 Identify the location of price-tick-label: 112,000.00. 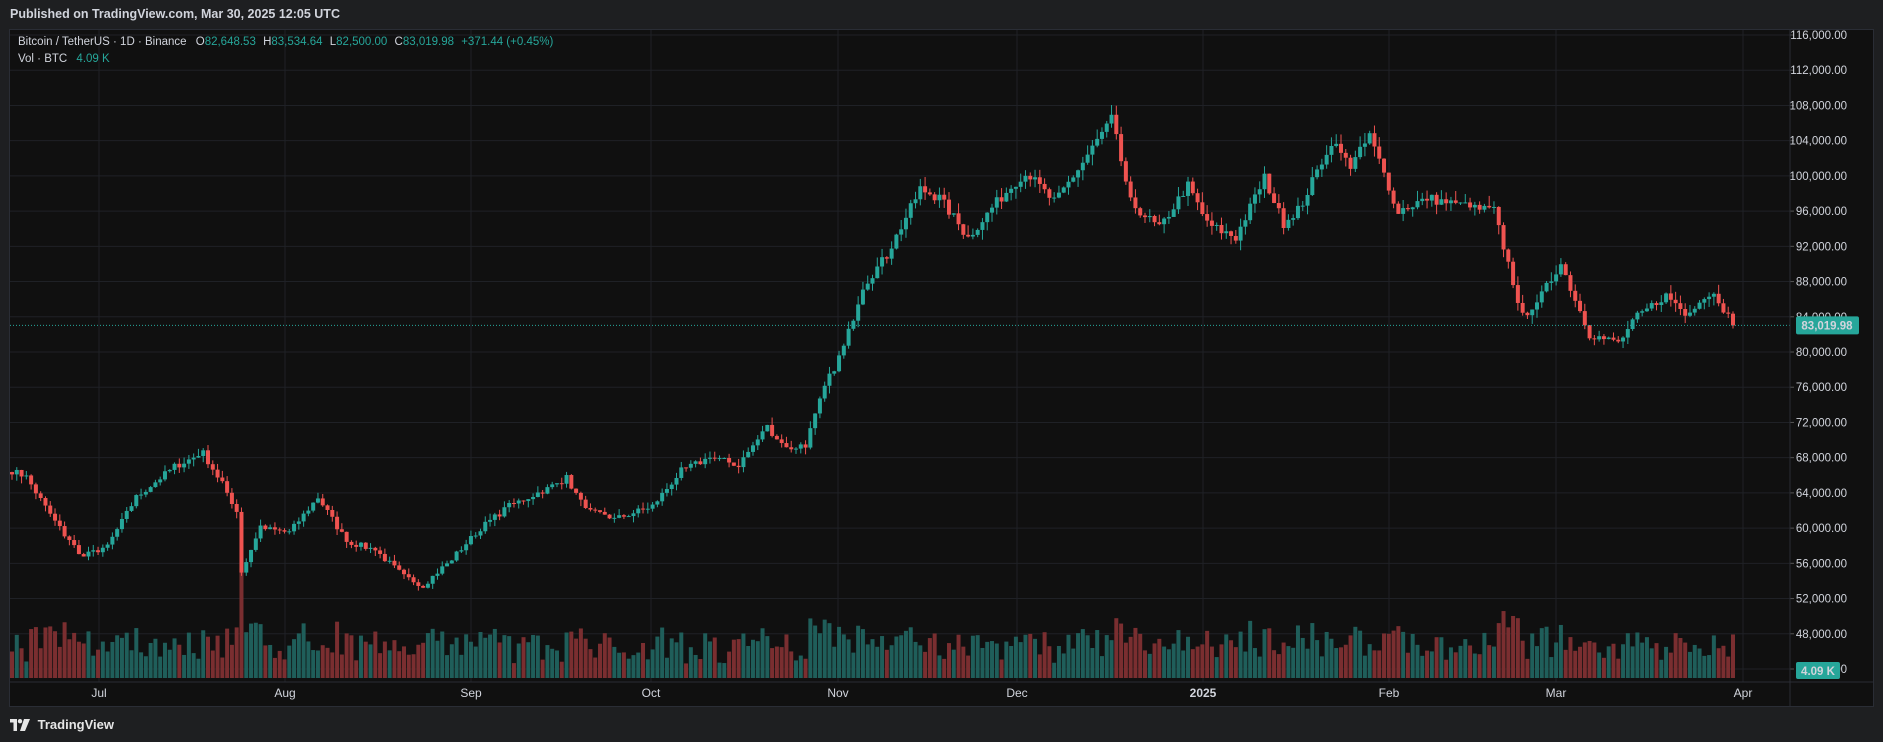
(1818, 71).